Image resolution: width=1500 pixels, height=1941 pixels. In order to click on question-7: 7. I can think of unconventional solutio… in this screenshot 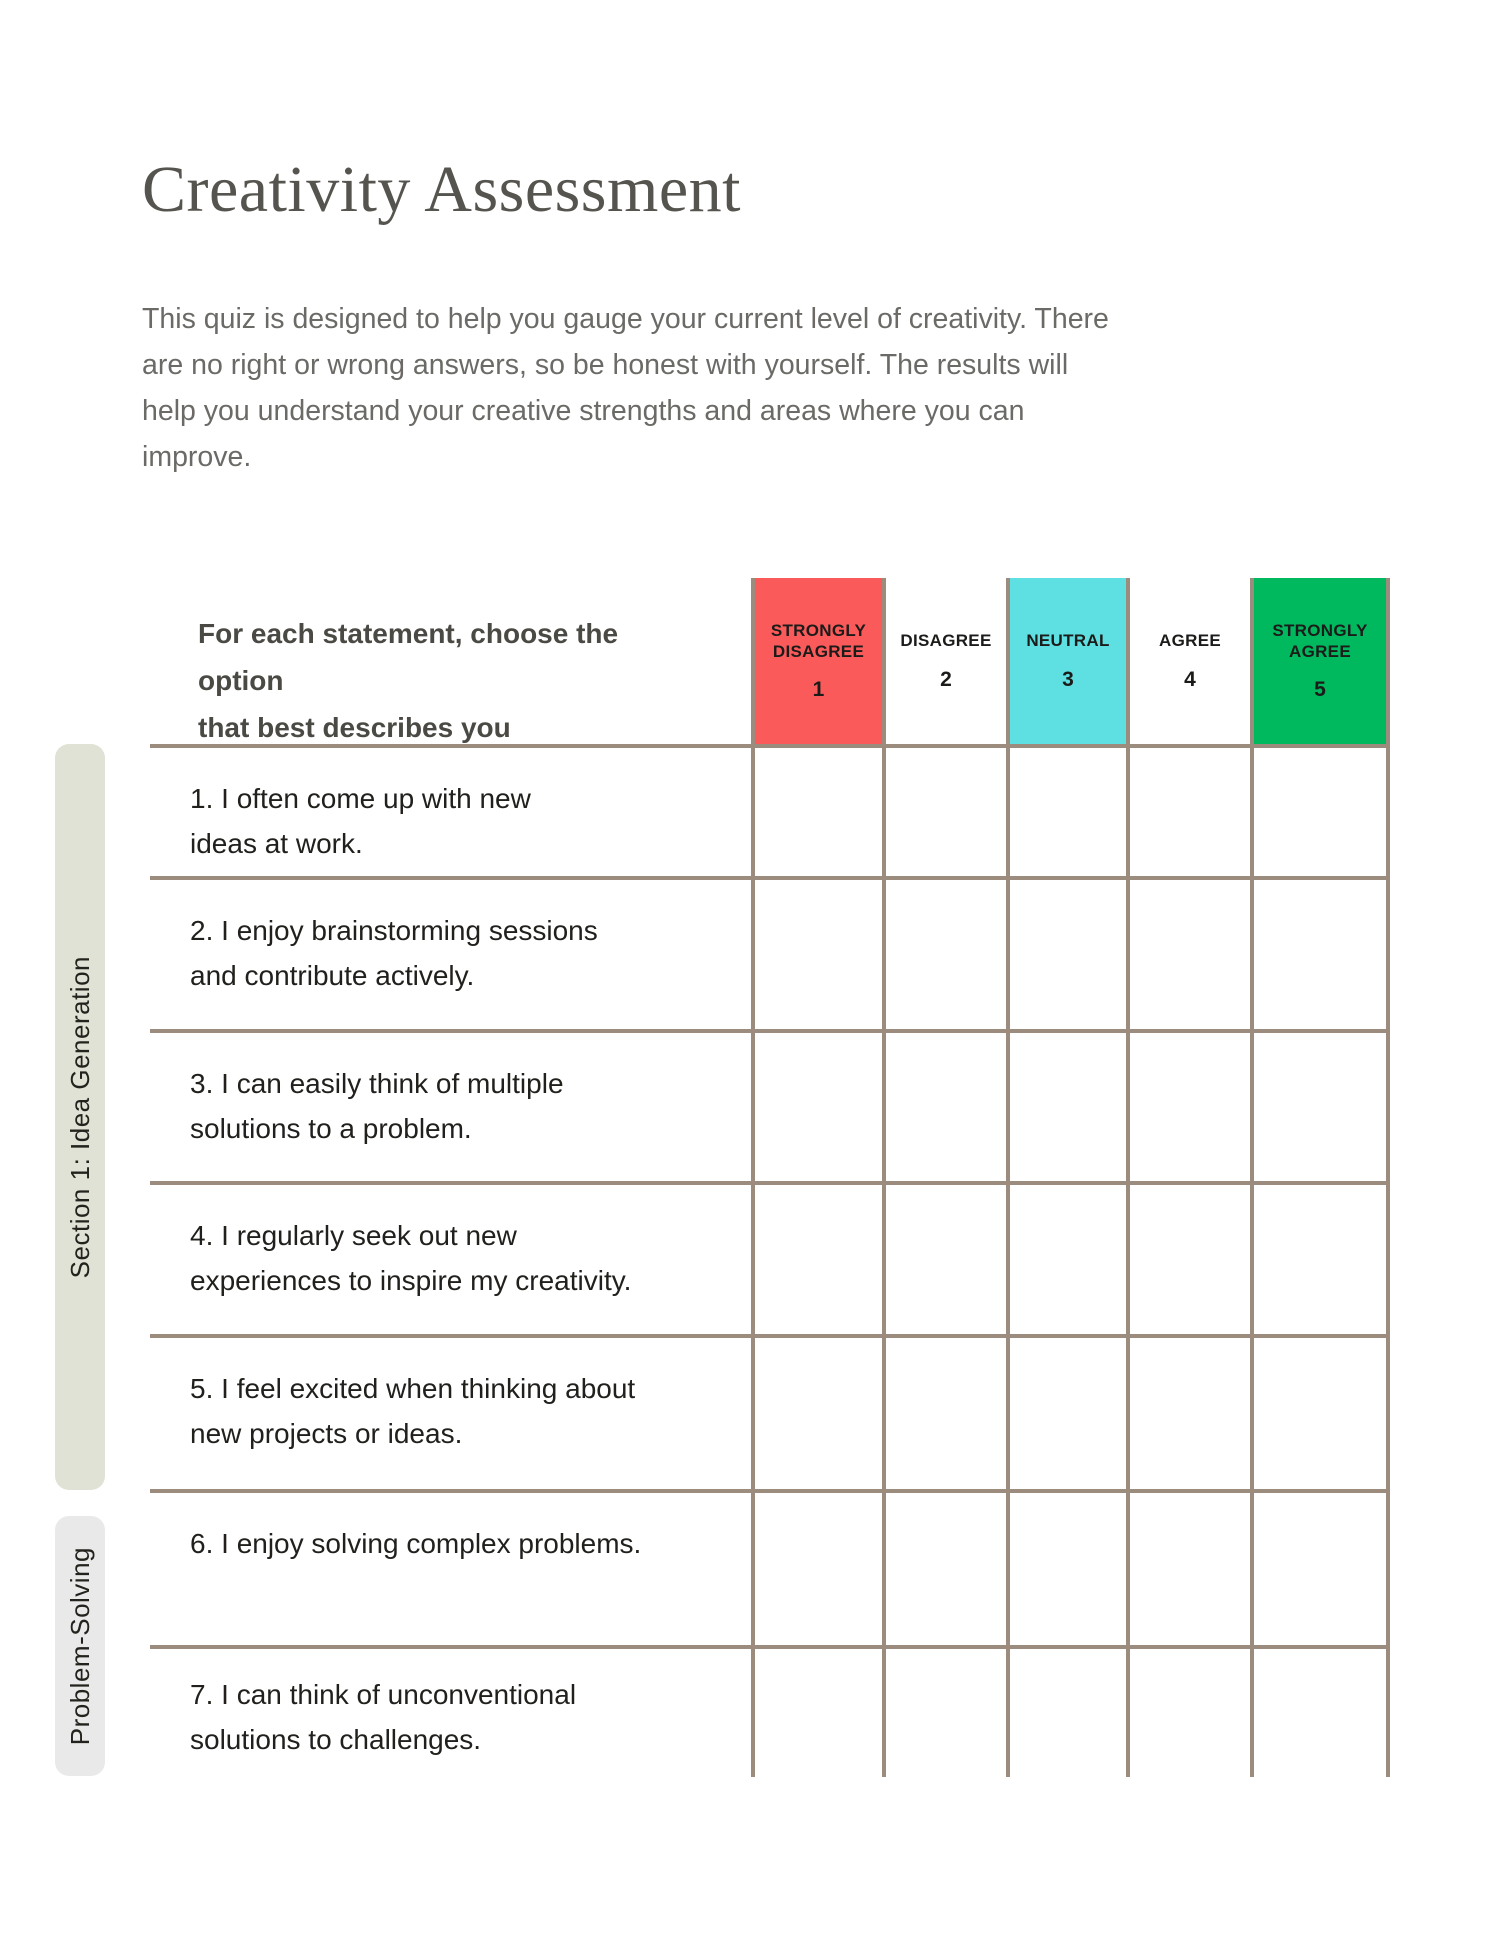, I will do `click(383, 1717)`.